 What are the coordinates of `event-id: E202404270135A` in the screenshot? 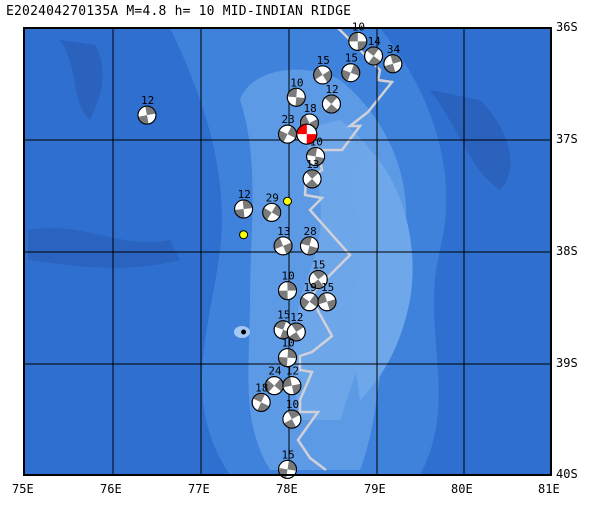 It's located at (62, 11).